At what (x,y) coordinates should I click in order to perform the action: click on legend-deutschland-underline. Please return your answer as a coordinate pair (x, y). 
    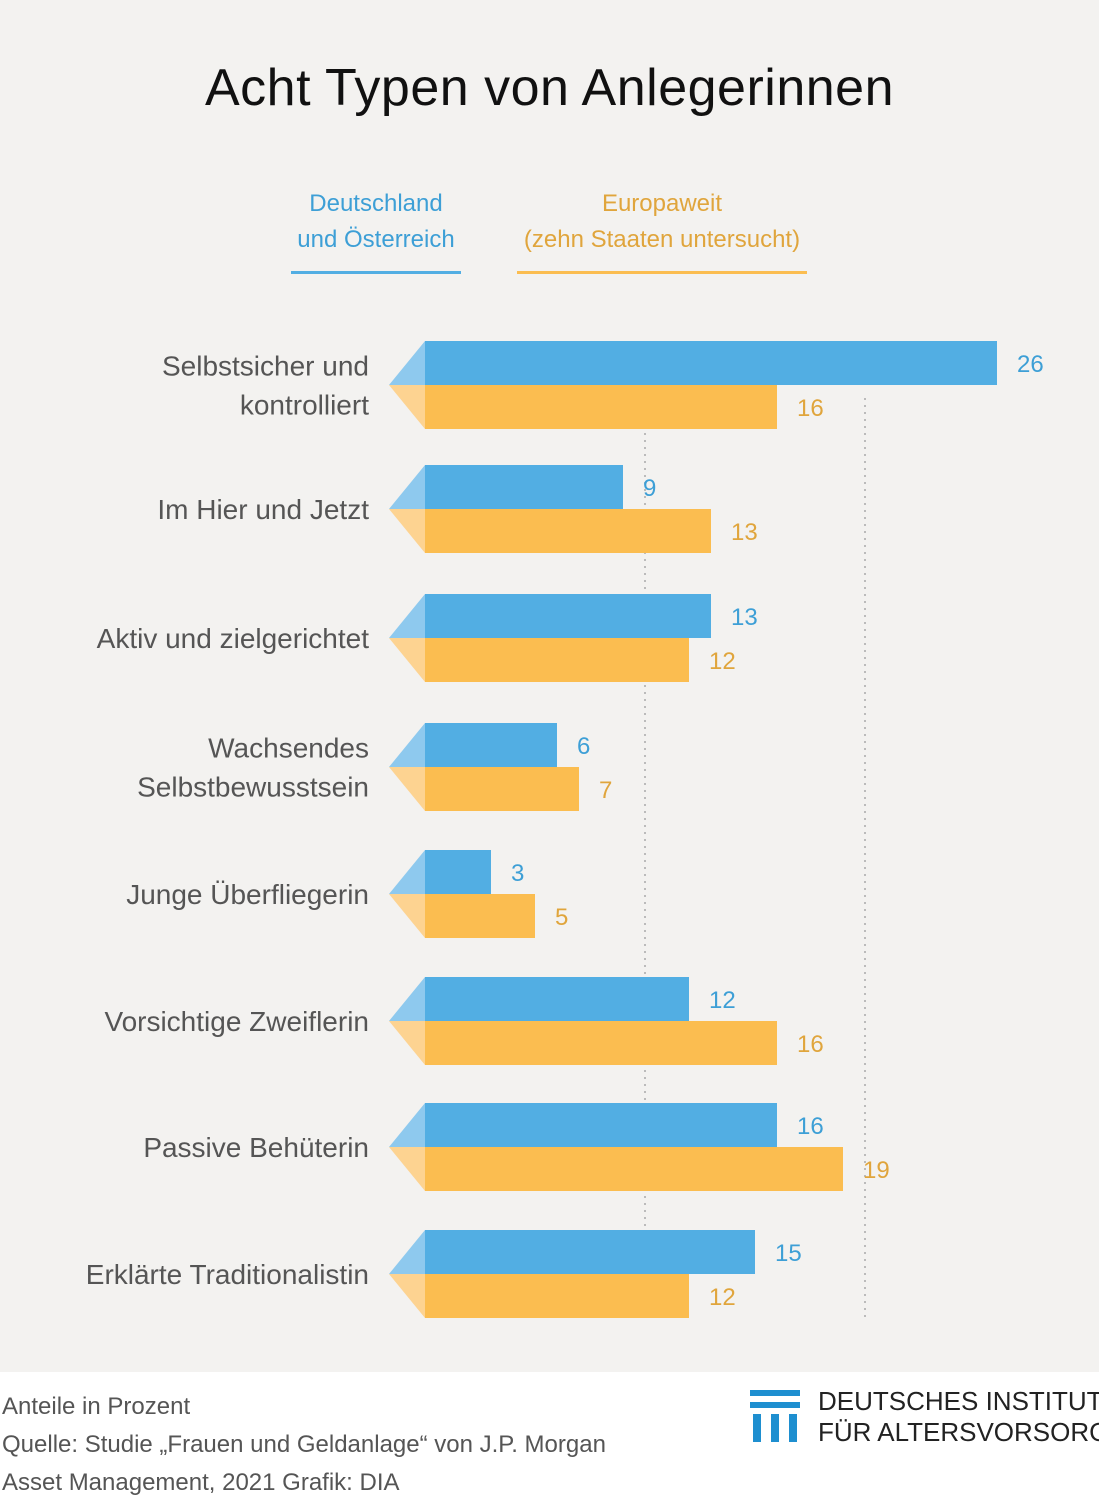
    Looking at the image, I should click on (376, 272).